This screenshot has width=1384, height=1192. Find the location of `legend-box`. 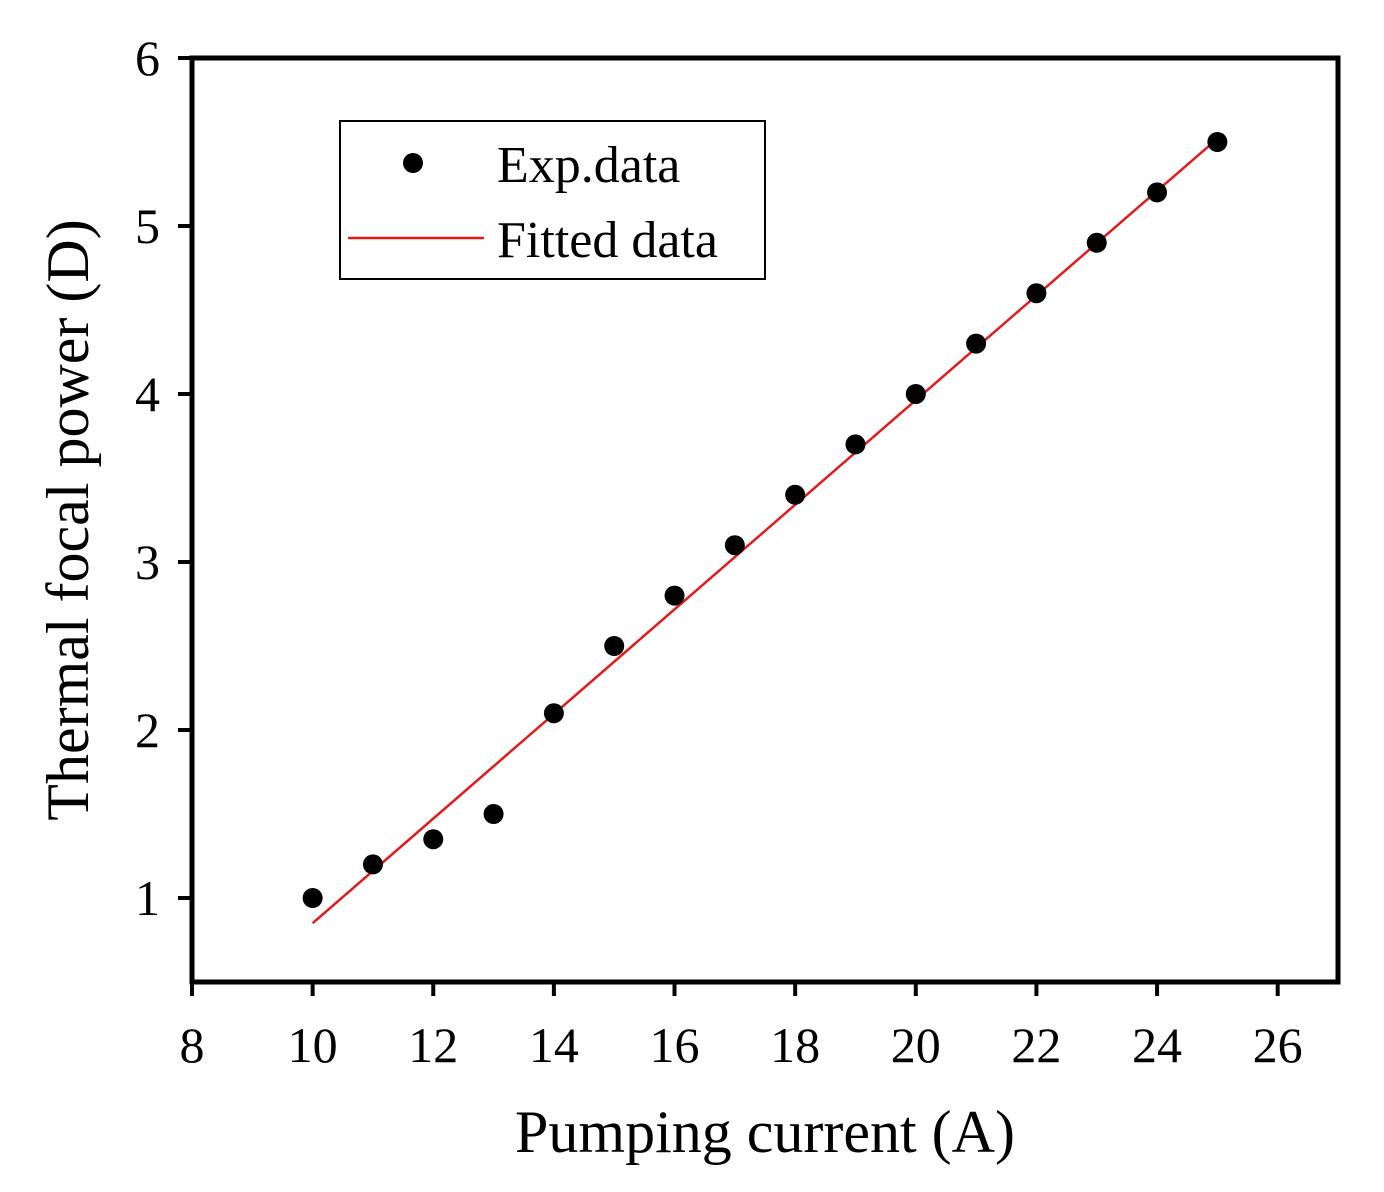

legend-box is located at coordinates (552, 200).